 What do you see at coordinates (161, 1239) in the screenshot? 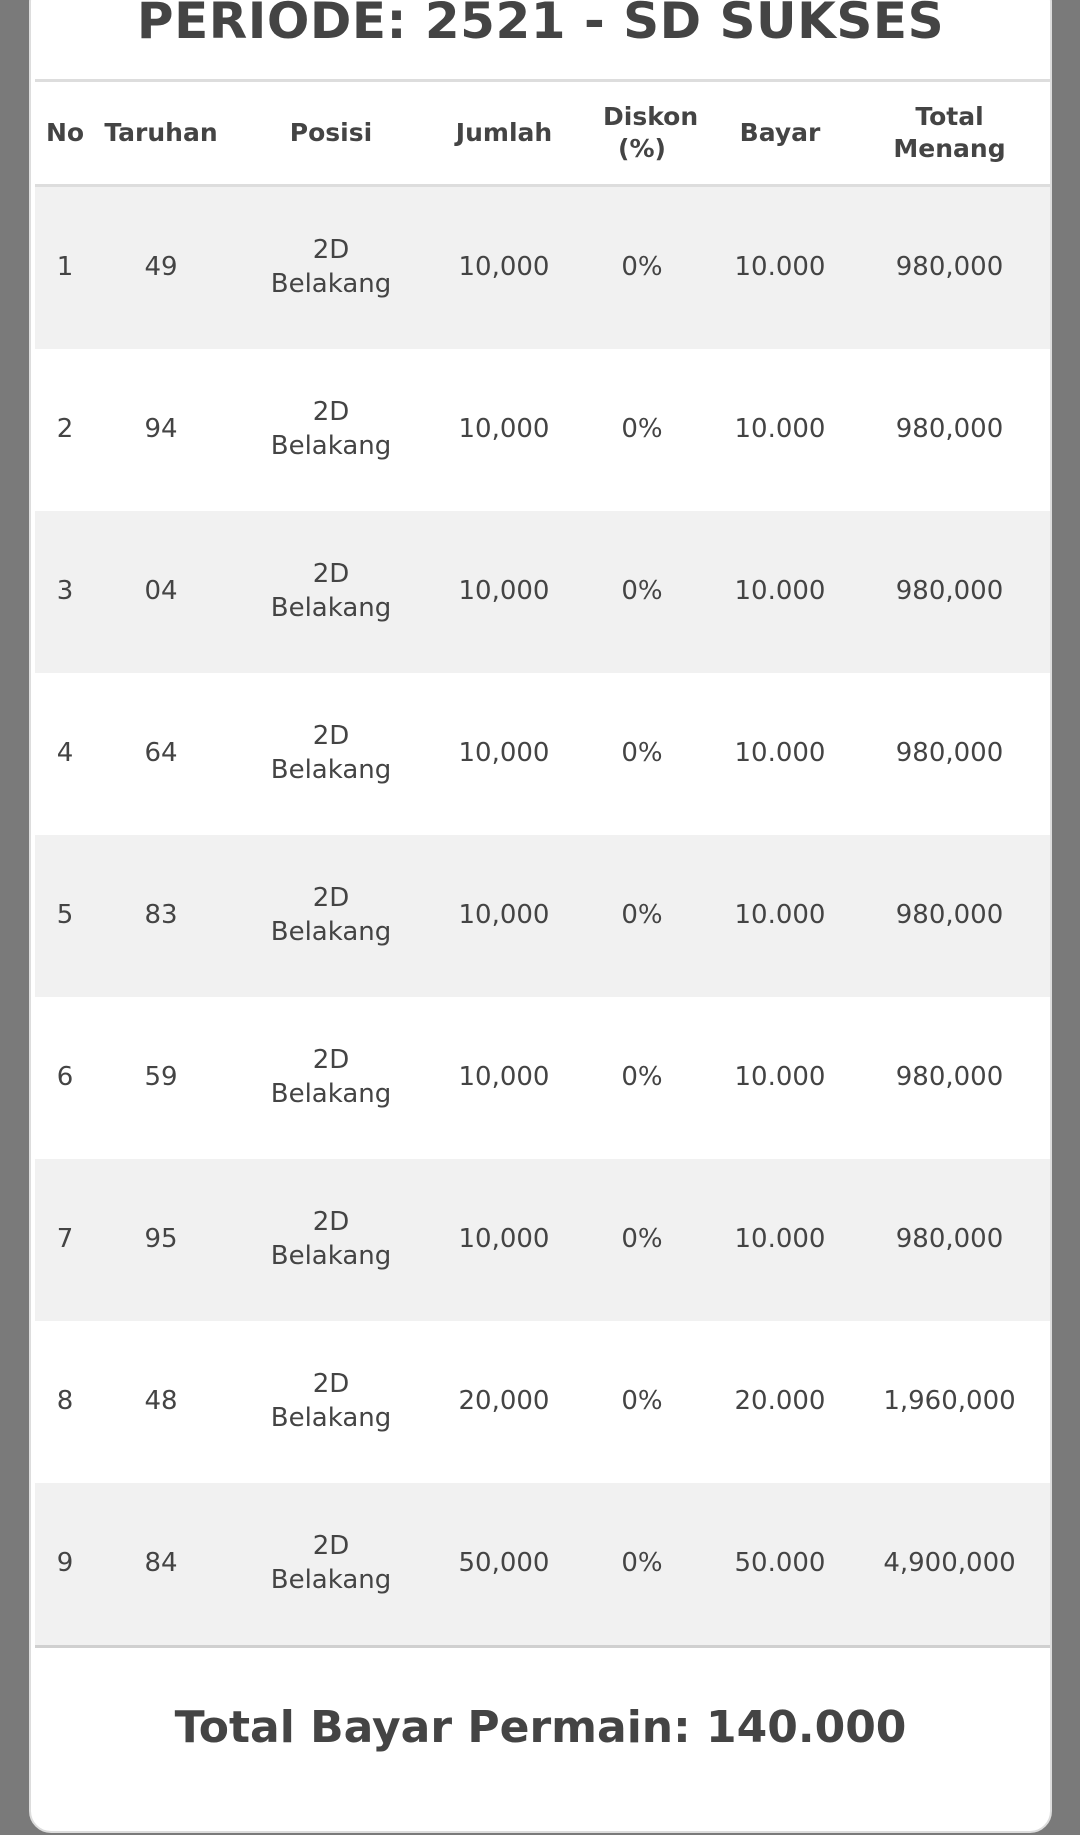
I see `cell-taruhan: 95` at bounding box center [161, 1239].